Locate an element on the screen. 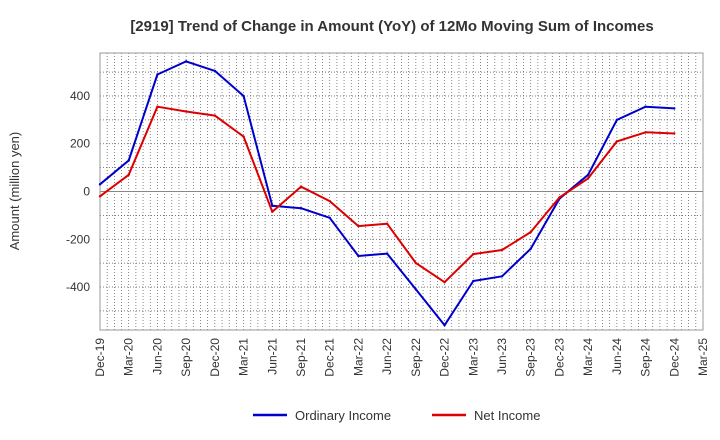 This screenshot has width=720, height=440. y-tick-label: 400 is located at coordinates (80, 96).